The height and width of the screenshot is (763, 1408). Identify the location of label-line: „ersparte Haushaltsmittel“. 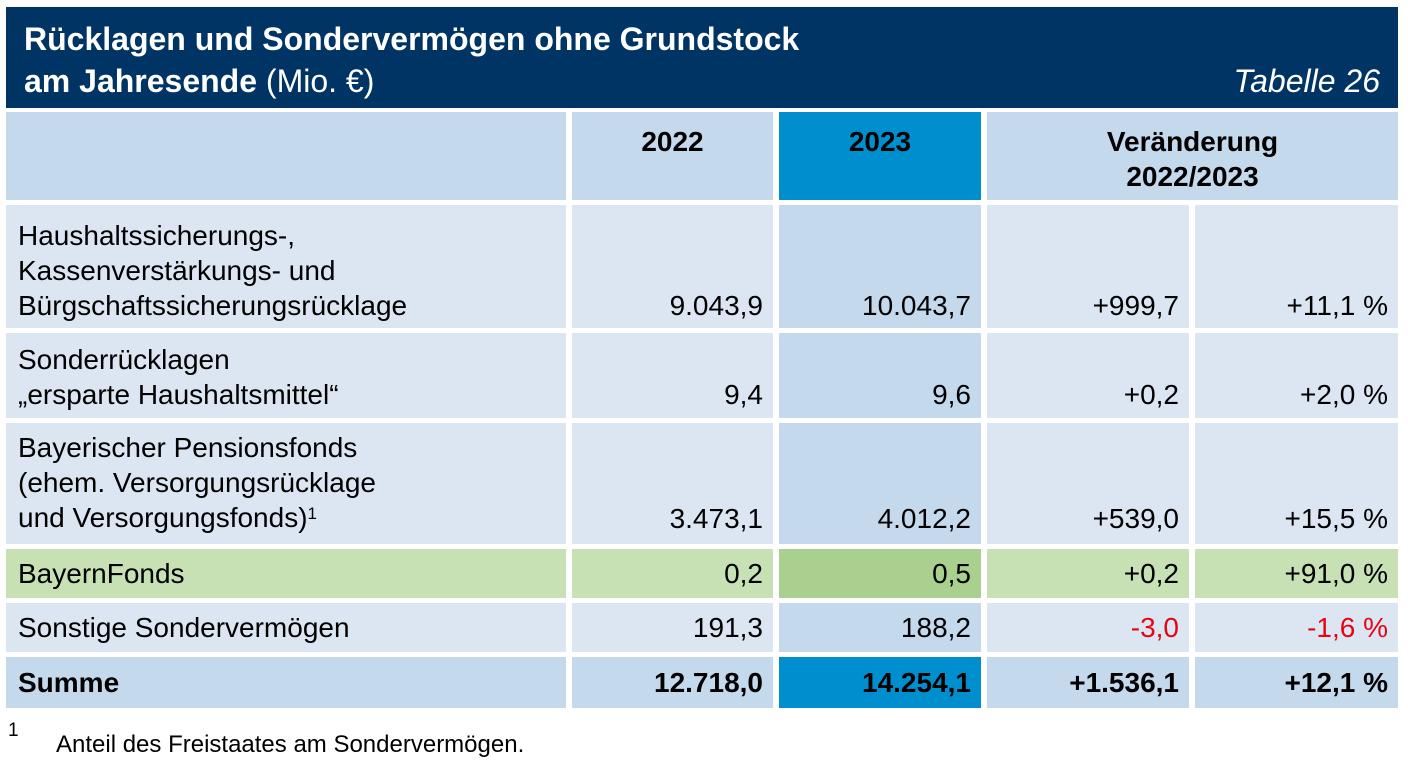
(178, 394).